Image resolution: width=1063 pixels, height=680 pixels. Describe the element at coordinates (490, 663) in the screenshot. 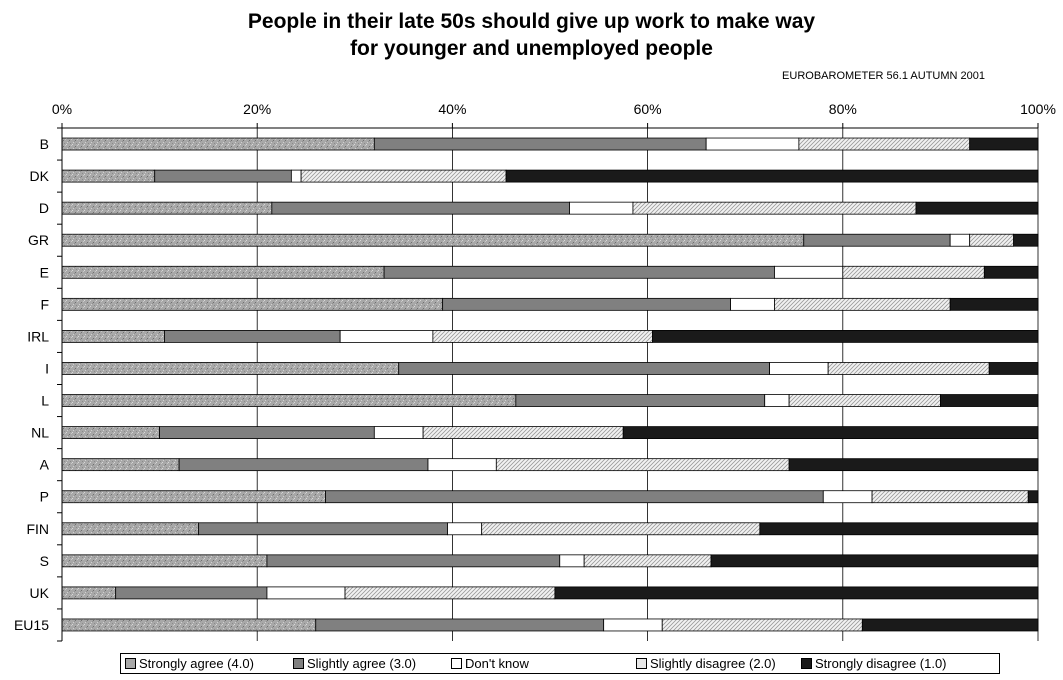

I see `legend-item: Don't know` at that location.